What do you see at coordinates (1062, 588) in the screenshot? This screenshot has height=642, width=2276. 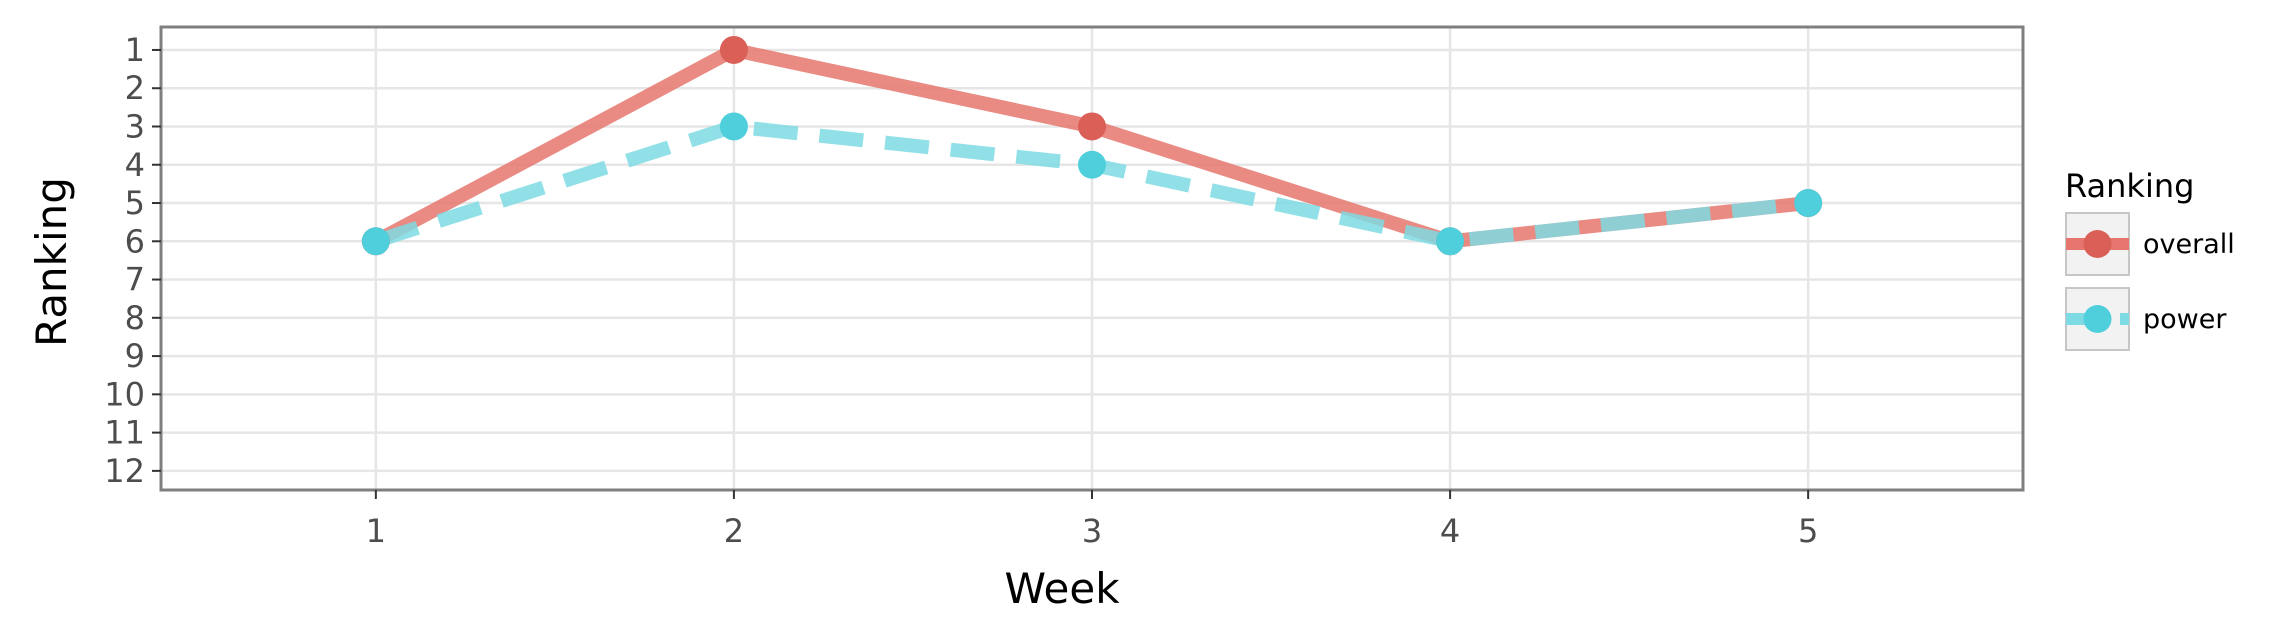 I see `x-axis-title: Week` at bounding box center [1062, 588].